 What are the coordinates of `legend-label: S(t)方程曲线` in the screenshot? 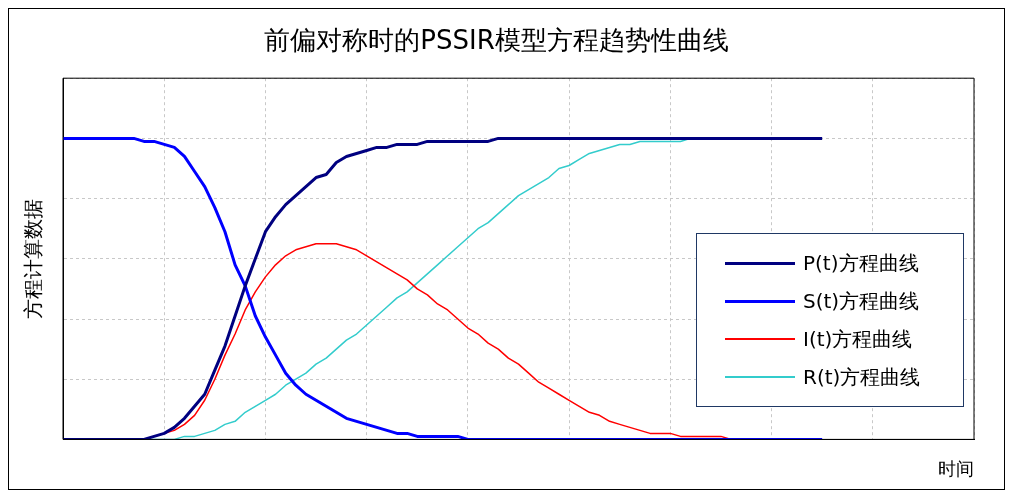 It's located at (861, 301).